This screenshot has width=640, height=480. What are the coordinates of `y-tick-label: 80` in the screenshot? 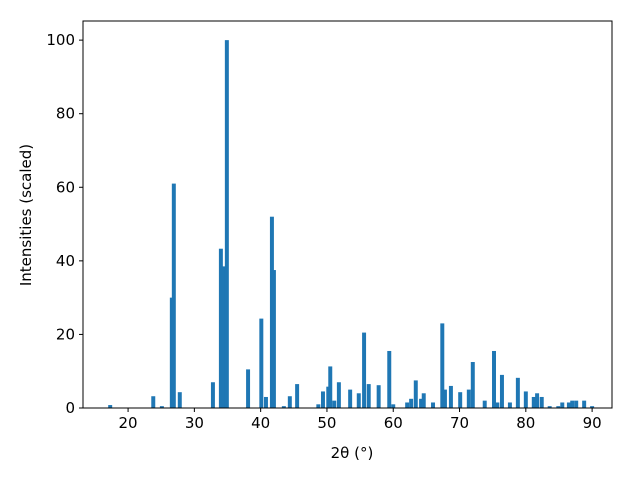 It's located at (65, 114).